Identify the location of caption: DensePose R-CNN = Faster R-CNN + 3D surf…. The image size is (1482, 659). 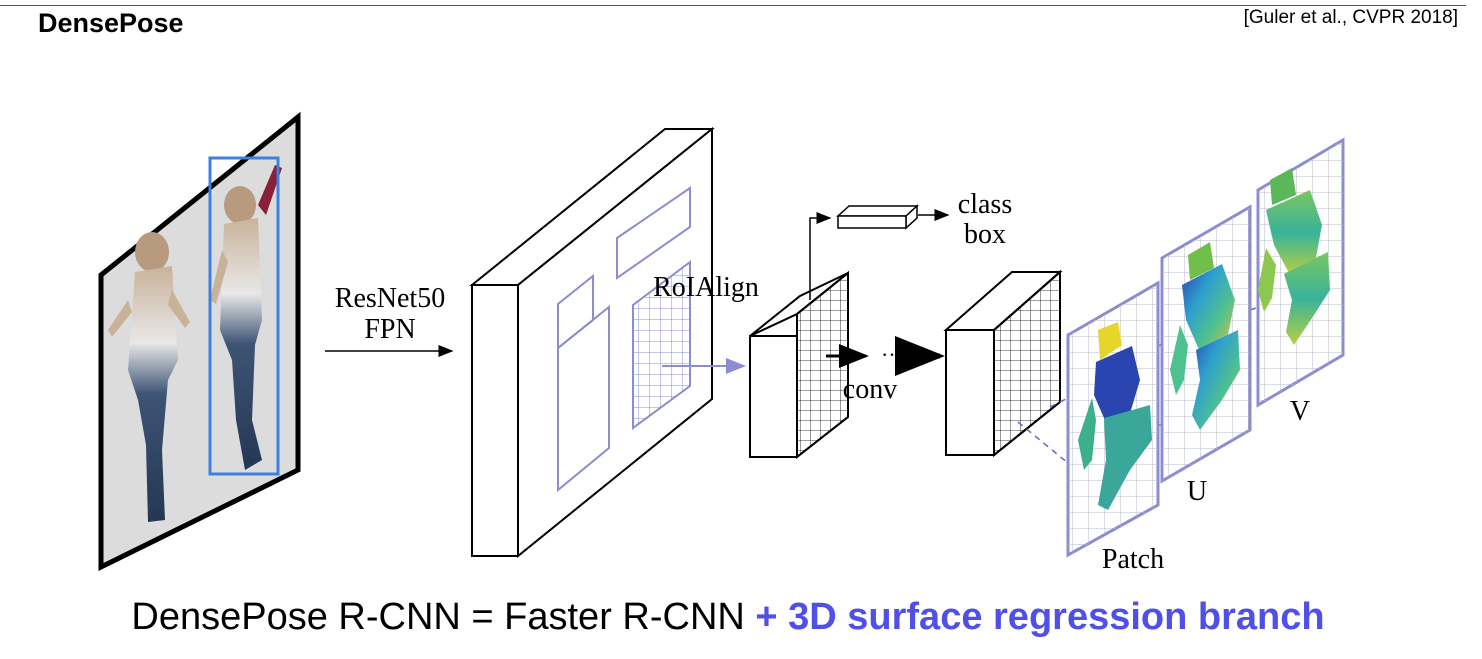
(728, 617).